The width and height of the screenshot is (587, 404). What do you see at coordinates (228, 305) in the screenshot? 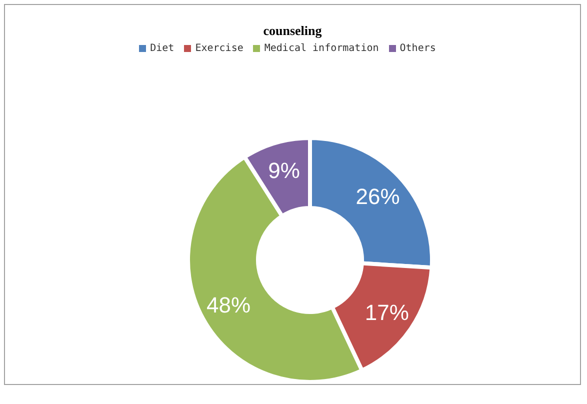
I see `data-label: 48%` at bounding box center [228, 305].